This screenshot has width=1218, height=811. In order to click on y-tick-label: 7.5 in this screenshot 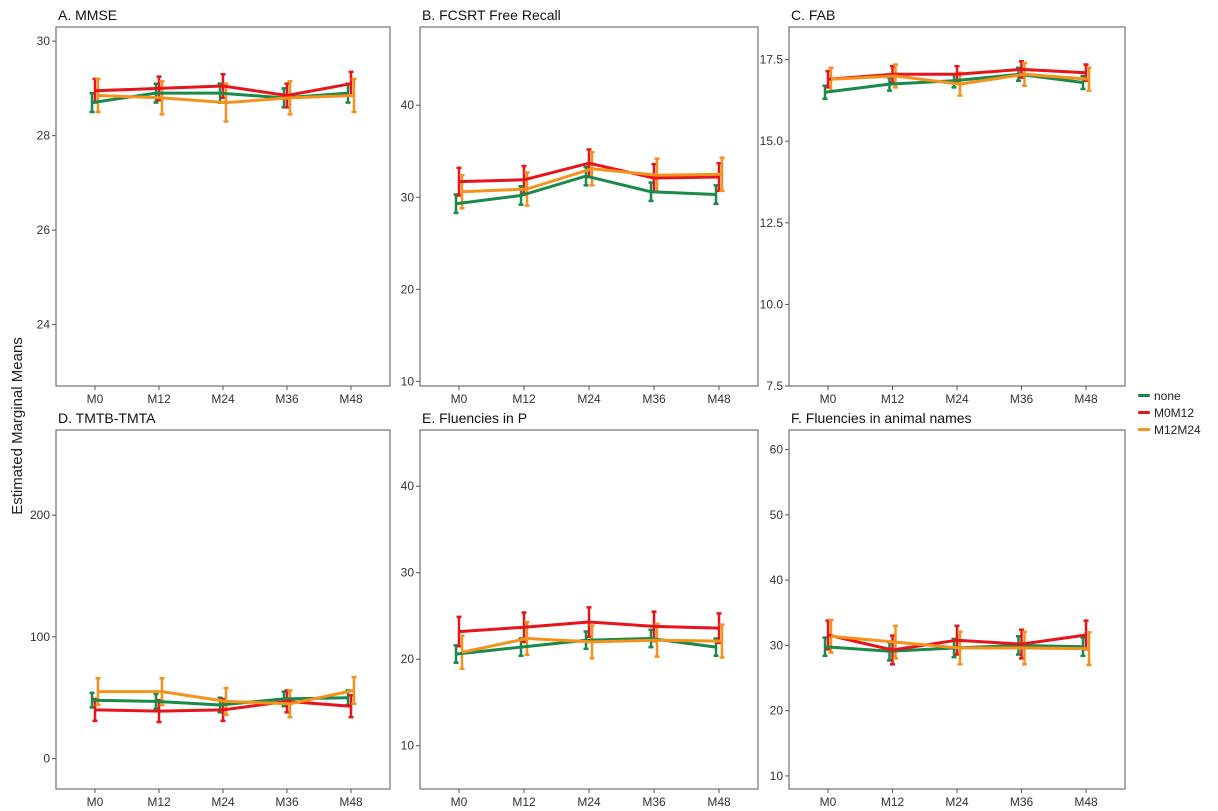, I will do `click(774, 386)`.